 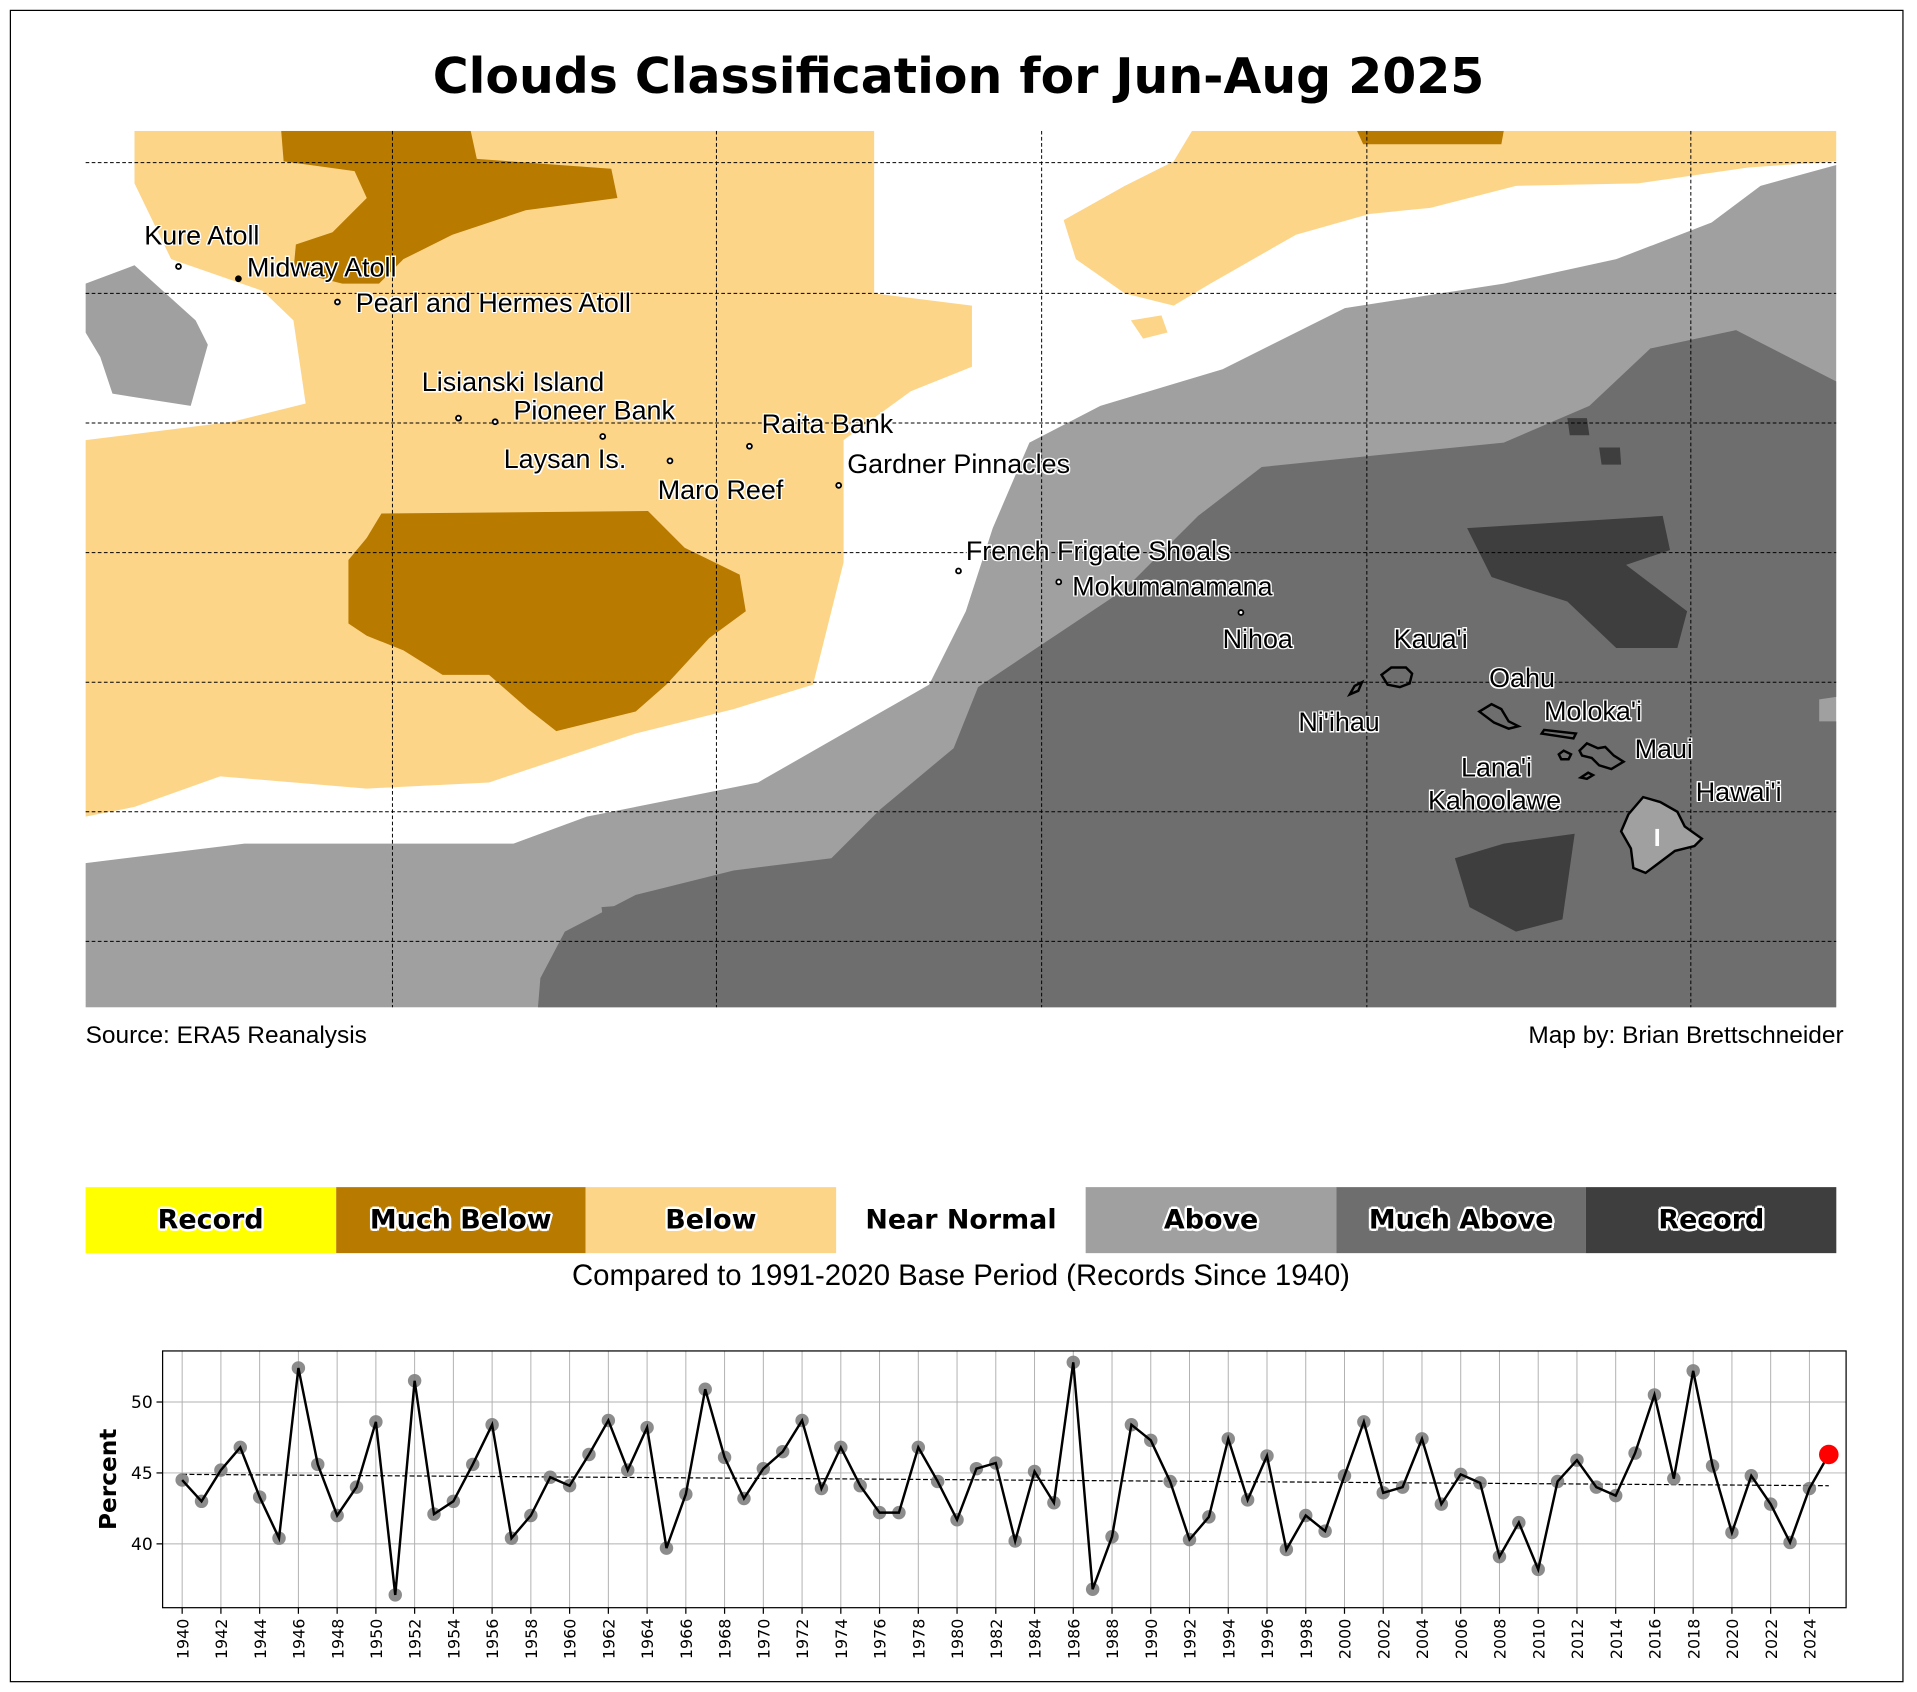 What do you see at coordinates (1661, 835) in the screenshot?
I see `hawaii-island` at bounding box center [1661, 835].